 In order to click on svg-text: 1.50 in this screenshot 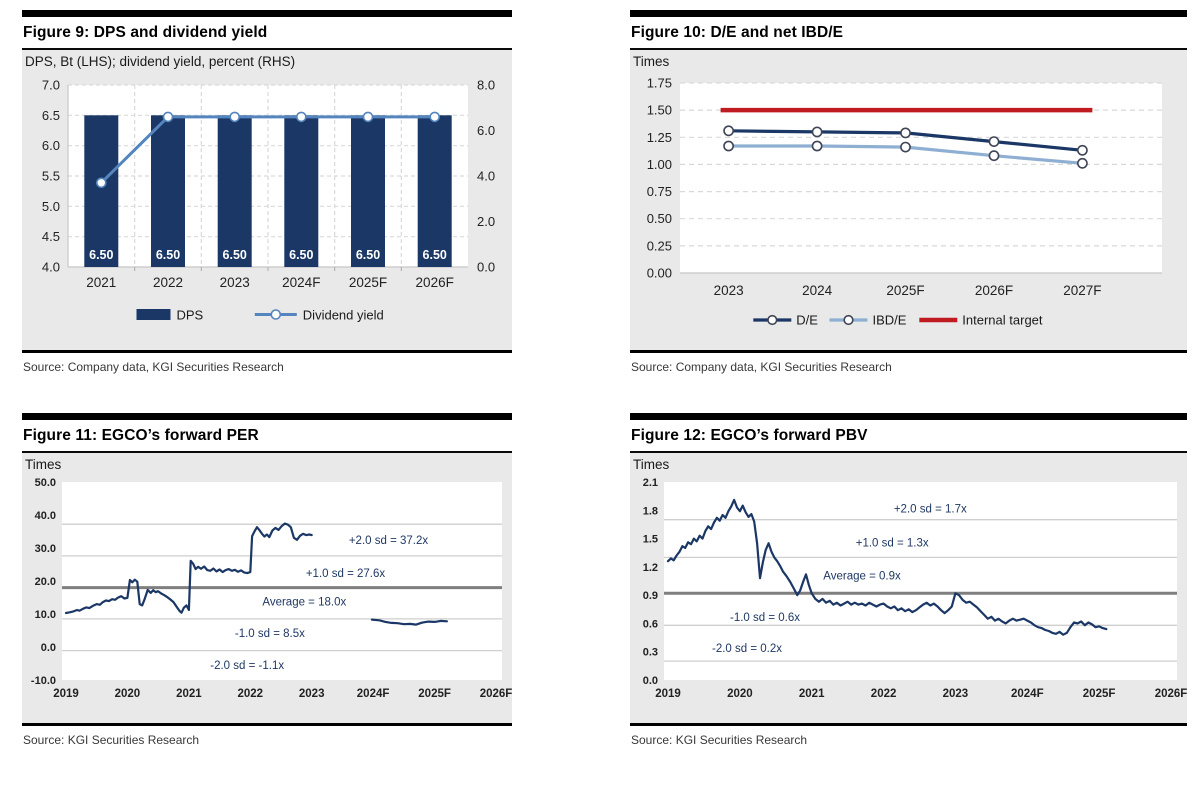, I will do `click(659, 110)`.